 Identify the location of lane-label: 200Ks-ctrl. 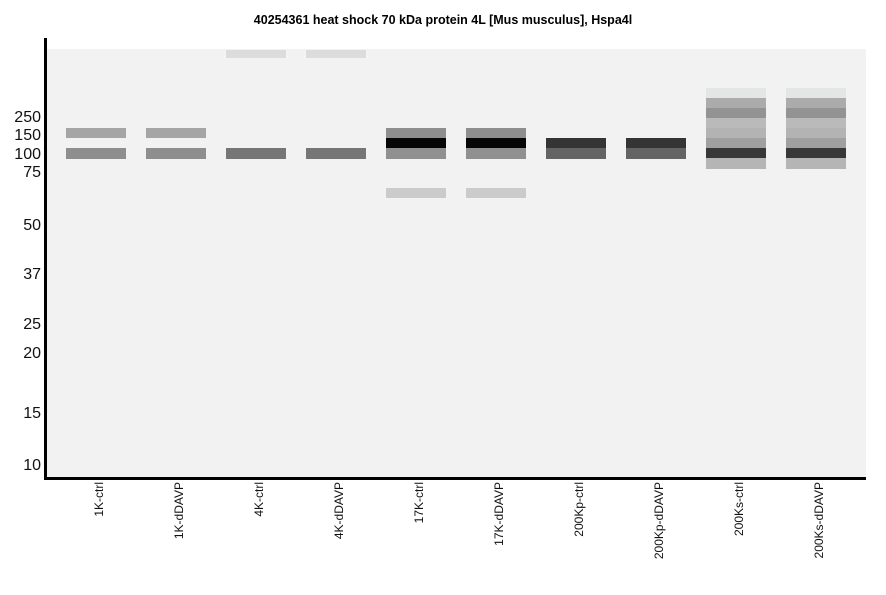
(739, 509).